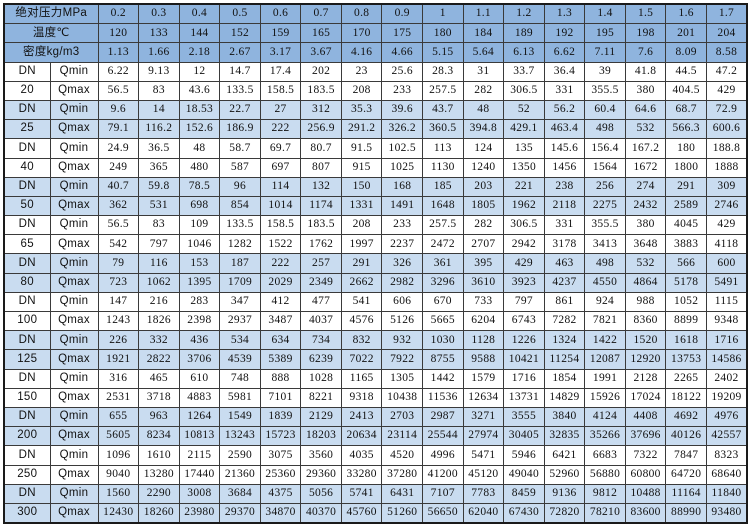 The width and height of the screenshot is (750, 524). What do you see at coordinates (483, 321) in the screenshot?
I see `data-cell: 6204` at bounding box center [483, 321].